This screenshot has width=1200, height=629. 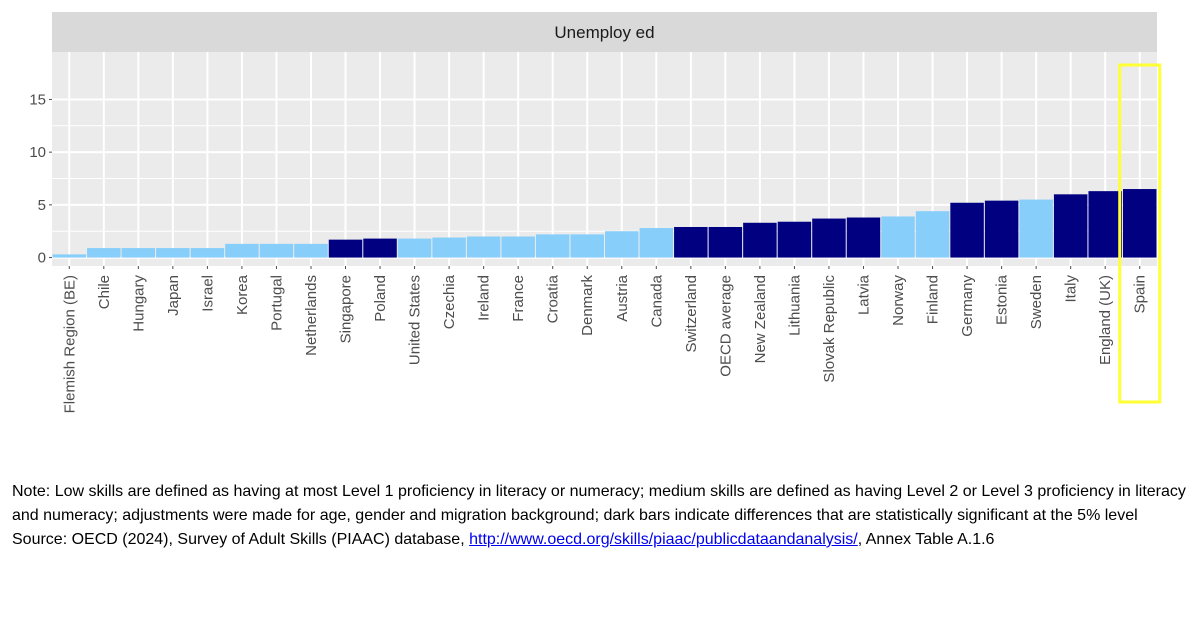 What do you see at coordinates (518, 298) in the screenshot?
I see `x-category-label: France` at bounding box center [518, 298].